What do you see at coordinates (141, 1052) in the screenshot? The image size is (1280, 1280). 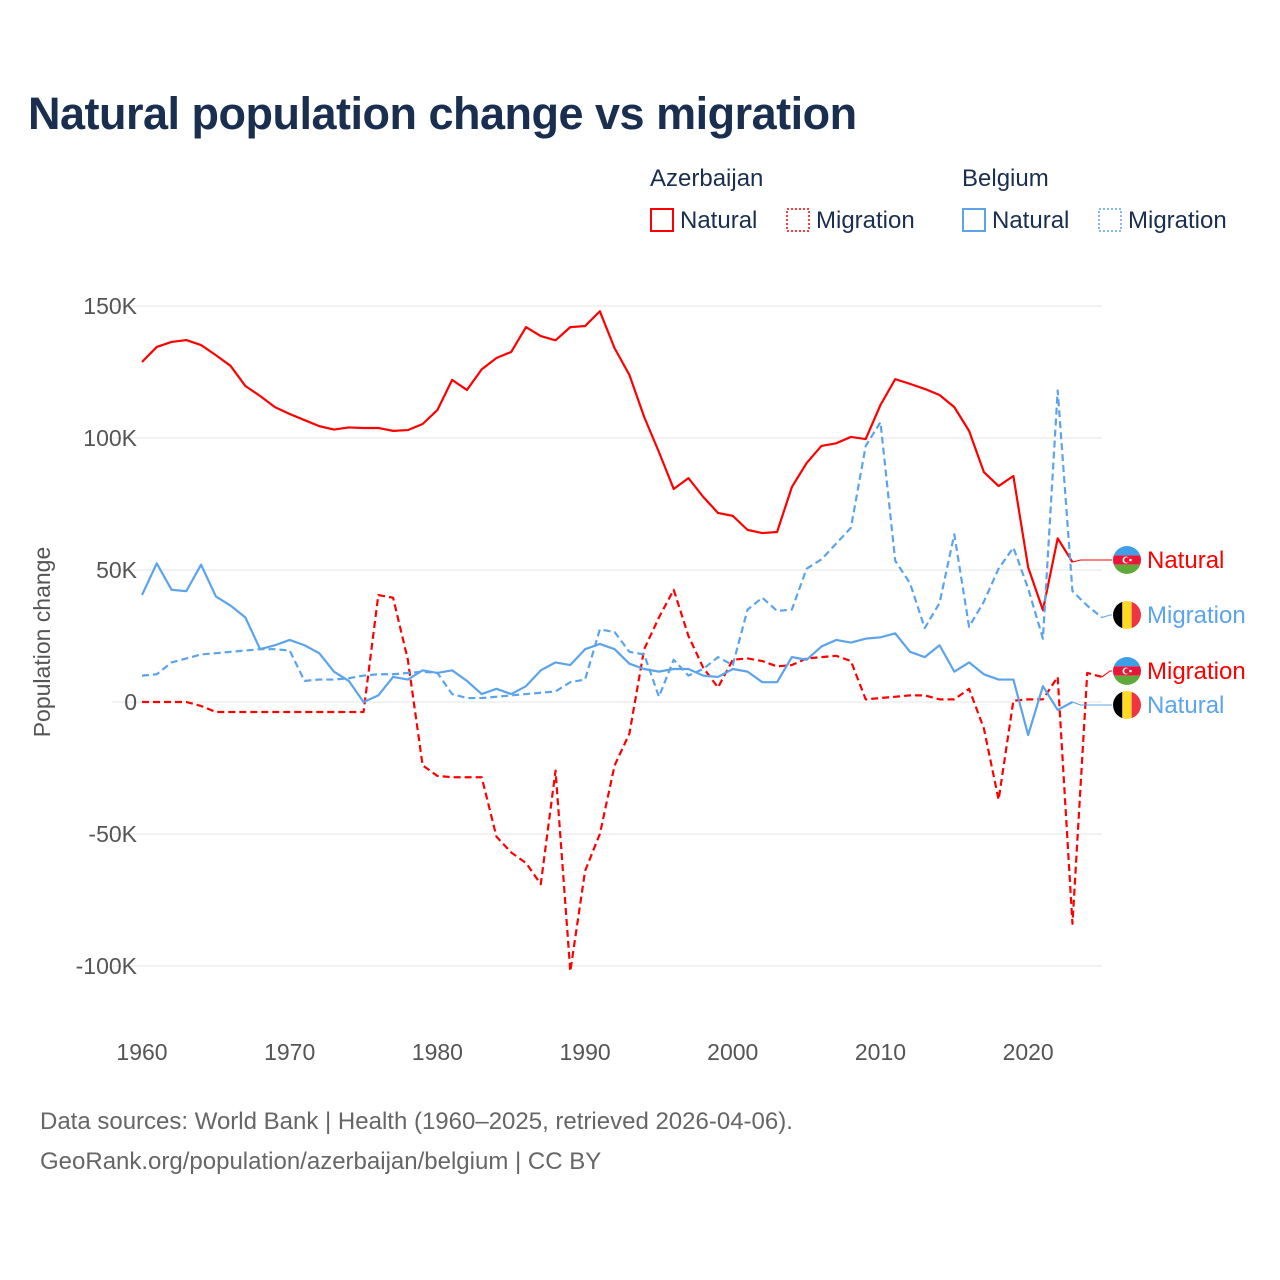 I see `x-tick-label: 1960` at bounding box center [141, 1052].